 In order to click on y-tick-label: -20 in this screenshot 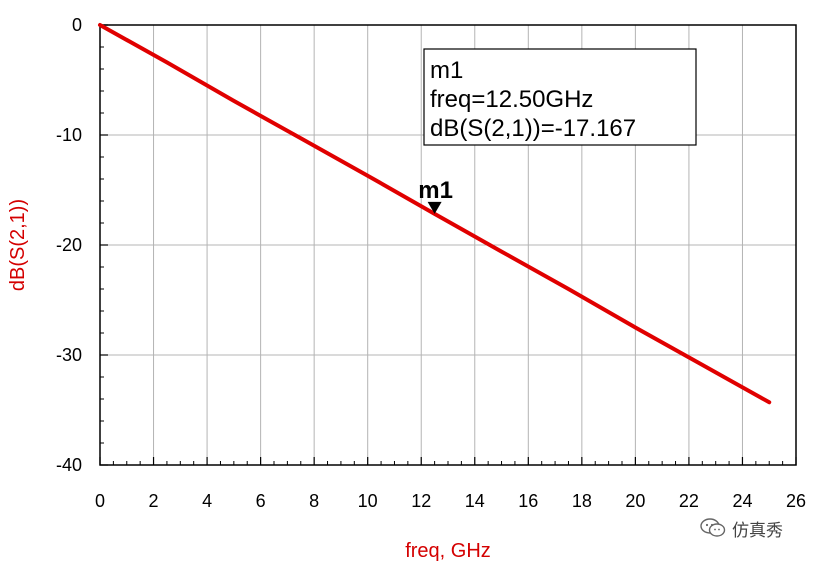, I will do `click(69, 245)`.